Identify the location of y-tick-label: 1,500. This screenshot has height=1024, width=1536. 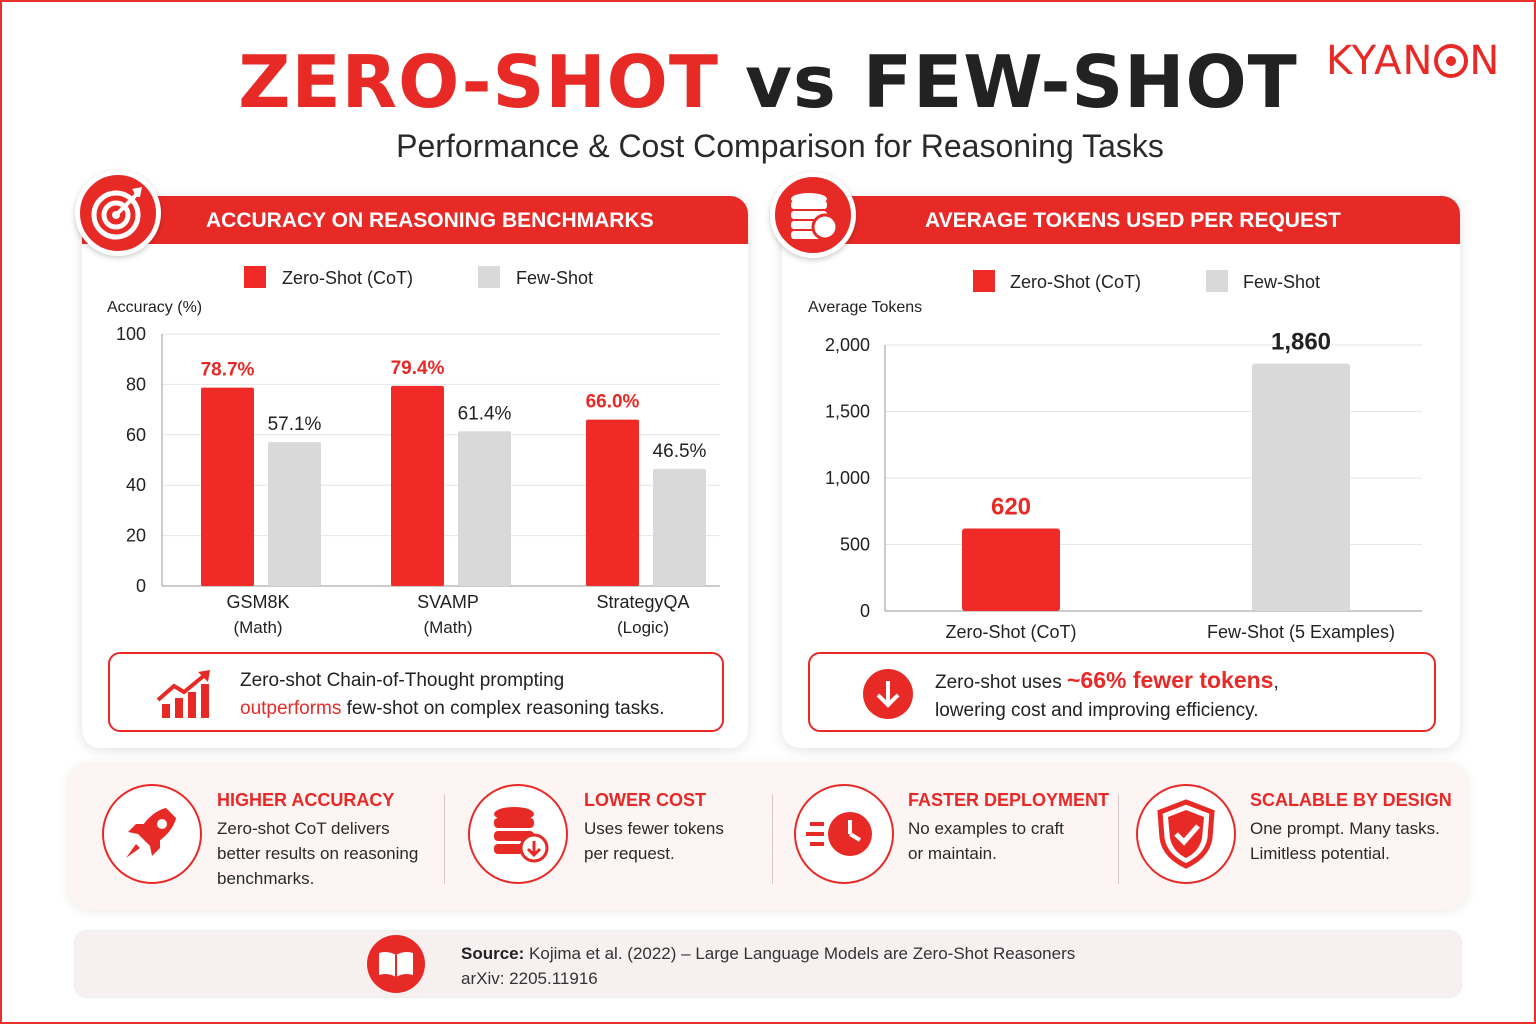
(847, 412).